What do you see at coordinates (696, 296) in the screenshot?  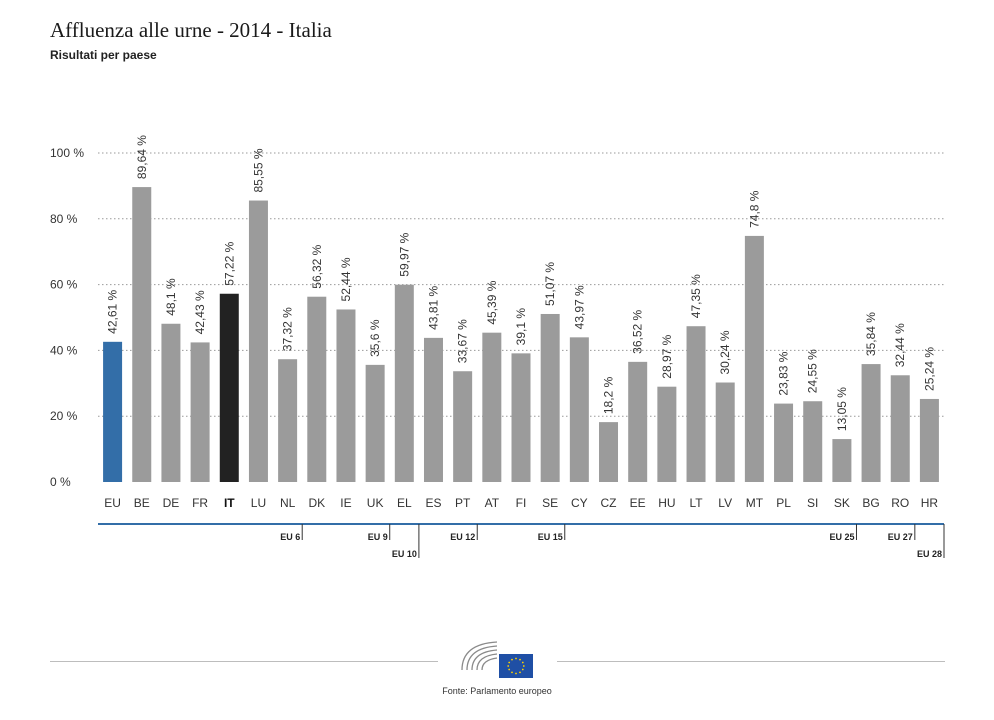 I see `data-label: 47,35 %` at bounding box center [696, 296].